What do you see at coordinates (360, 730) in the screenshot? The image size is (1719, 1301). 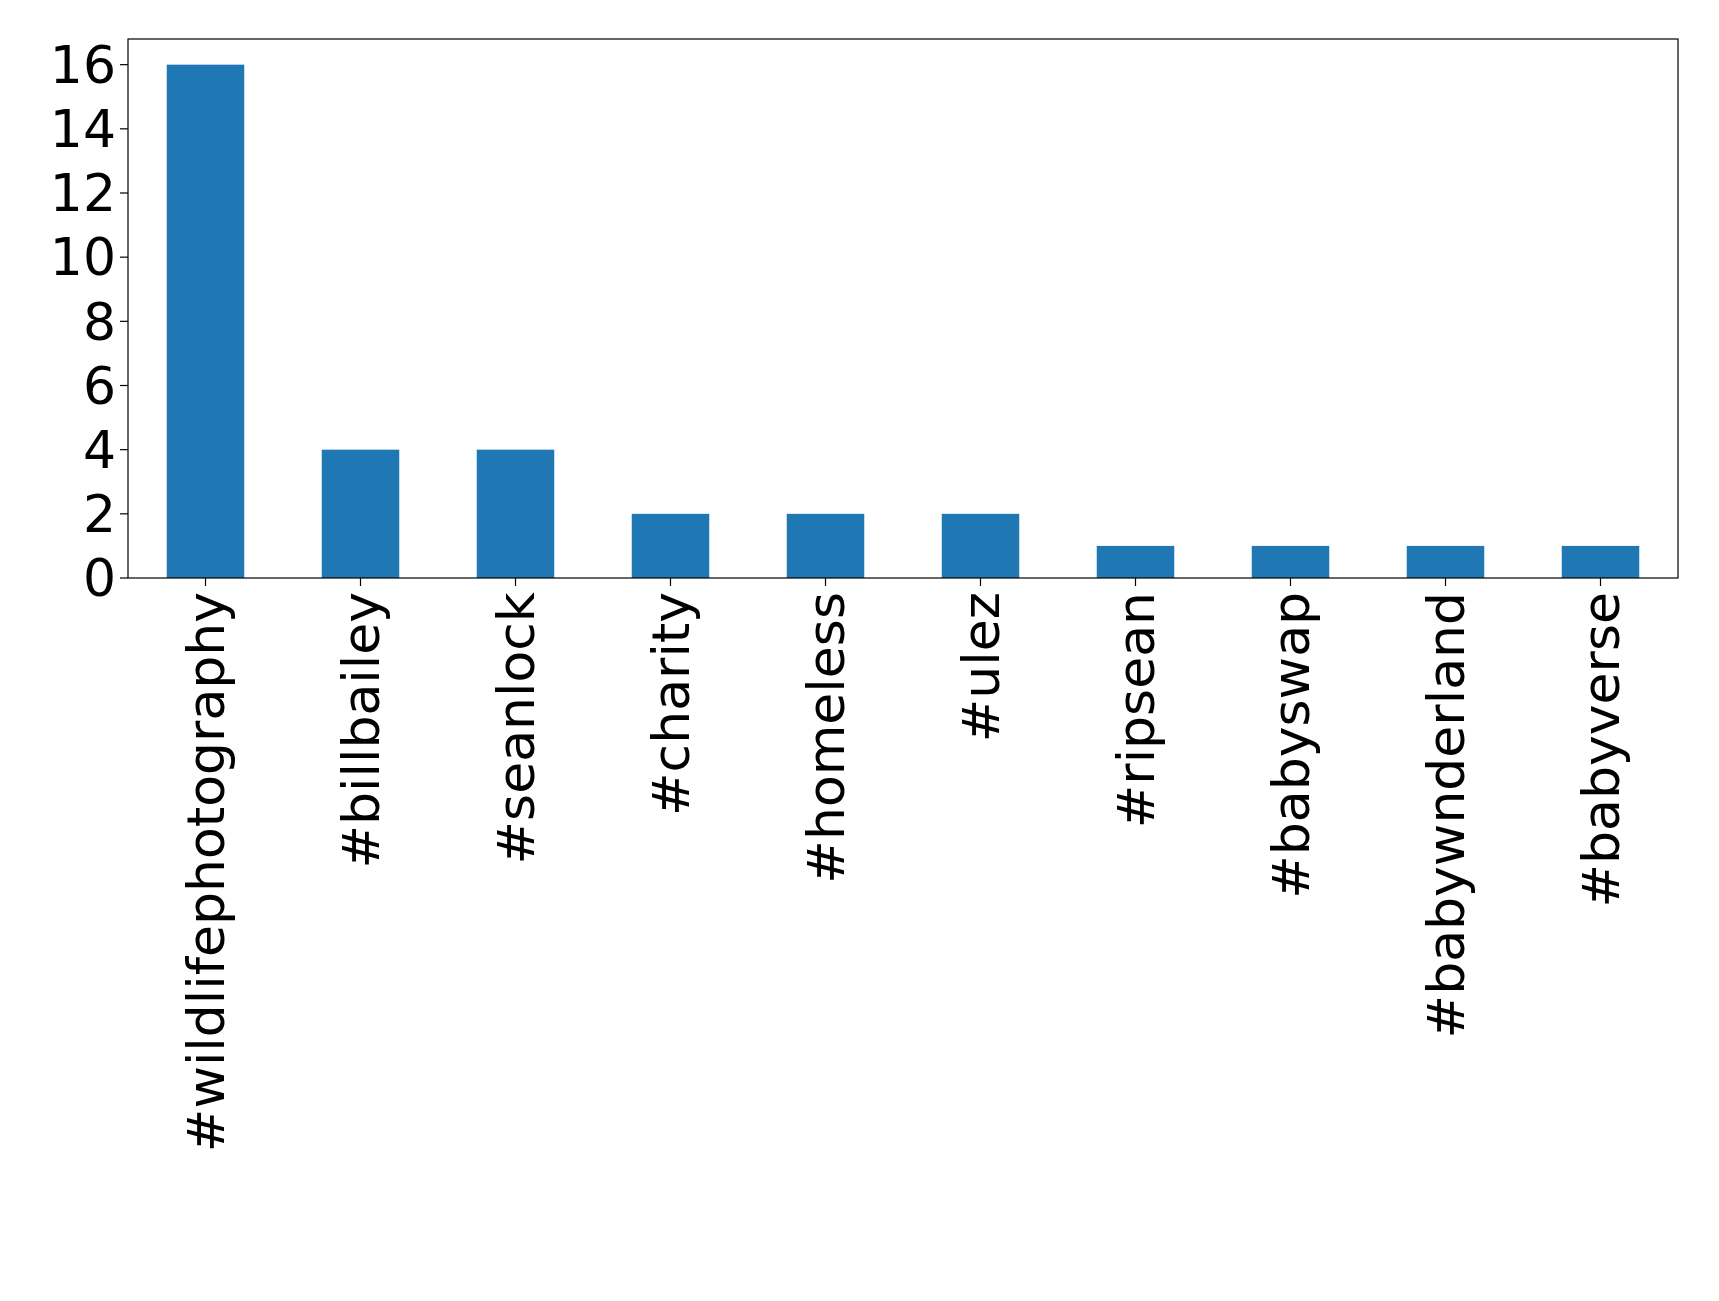 I see `x-tick-label: #billbailey` at bounding box center [360, 730].